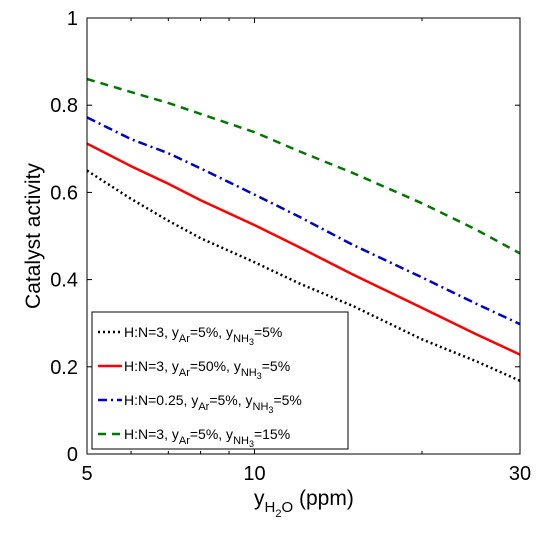 The image size is (550, 538). I want to click on legend-label: H:N=0.25, yAr=5%, yNH3=5%, so click(213, 403).